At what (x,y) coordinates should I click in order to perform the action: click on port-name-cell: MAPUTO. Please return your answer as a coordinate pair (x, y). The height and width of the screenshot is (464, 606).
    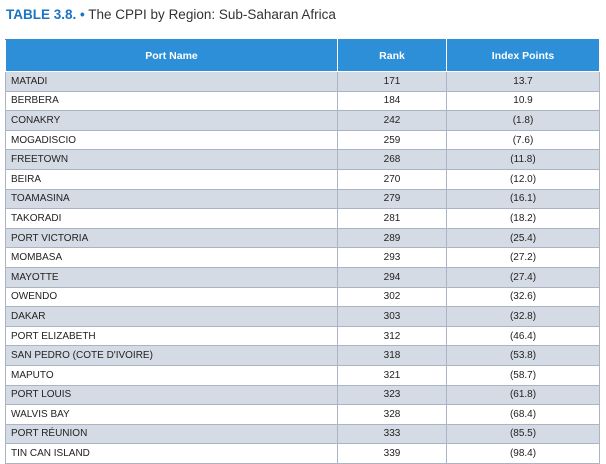
    Looking at the image, I should click on (171, 375).